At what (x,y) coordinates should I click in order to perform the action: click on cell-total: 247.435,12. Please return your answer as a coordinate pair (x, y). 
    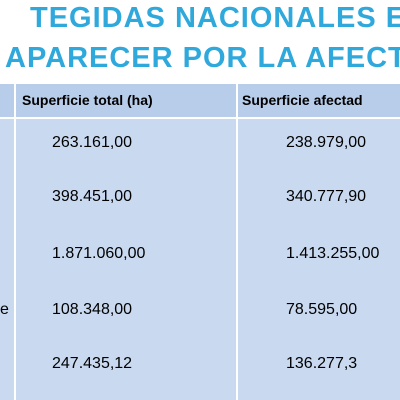
    Looking at the image, I should click on (92, 363).